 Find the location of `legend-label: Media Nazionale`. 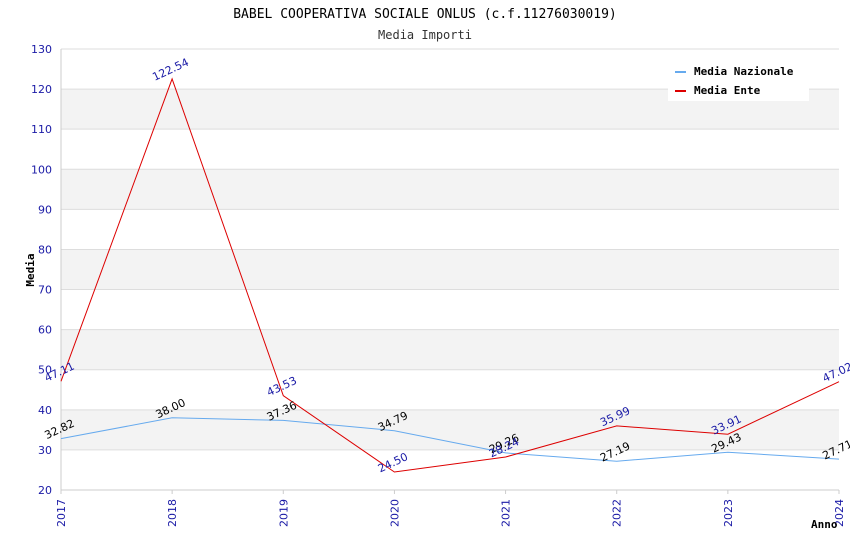

legend-label: Media Nazionale is located at coordinates (744, 71).